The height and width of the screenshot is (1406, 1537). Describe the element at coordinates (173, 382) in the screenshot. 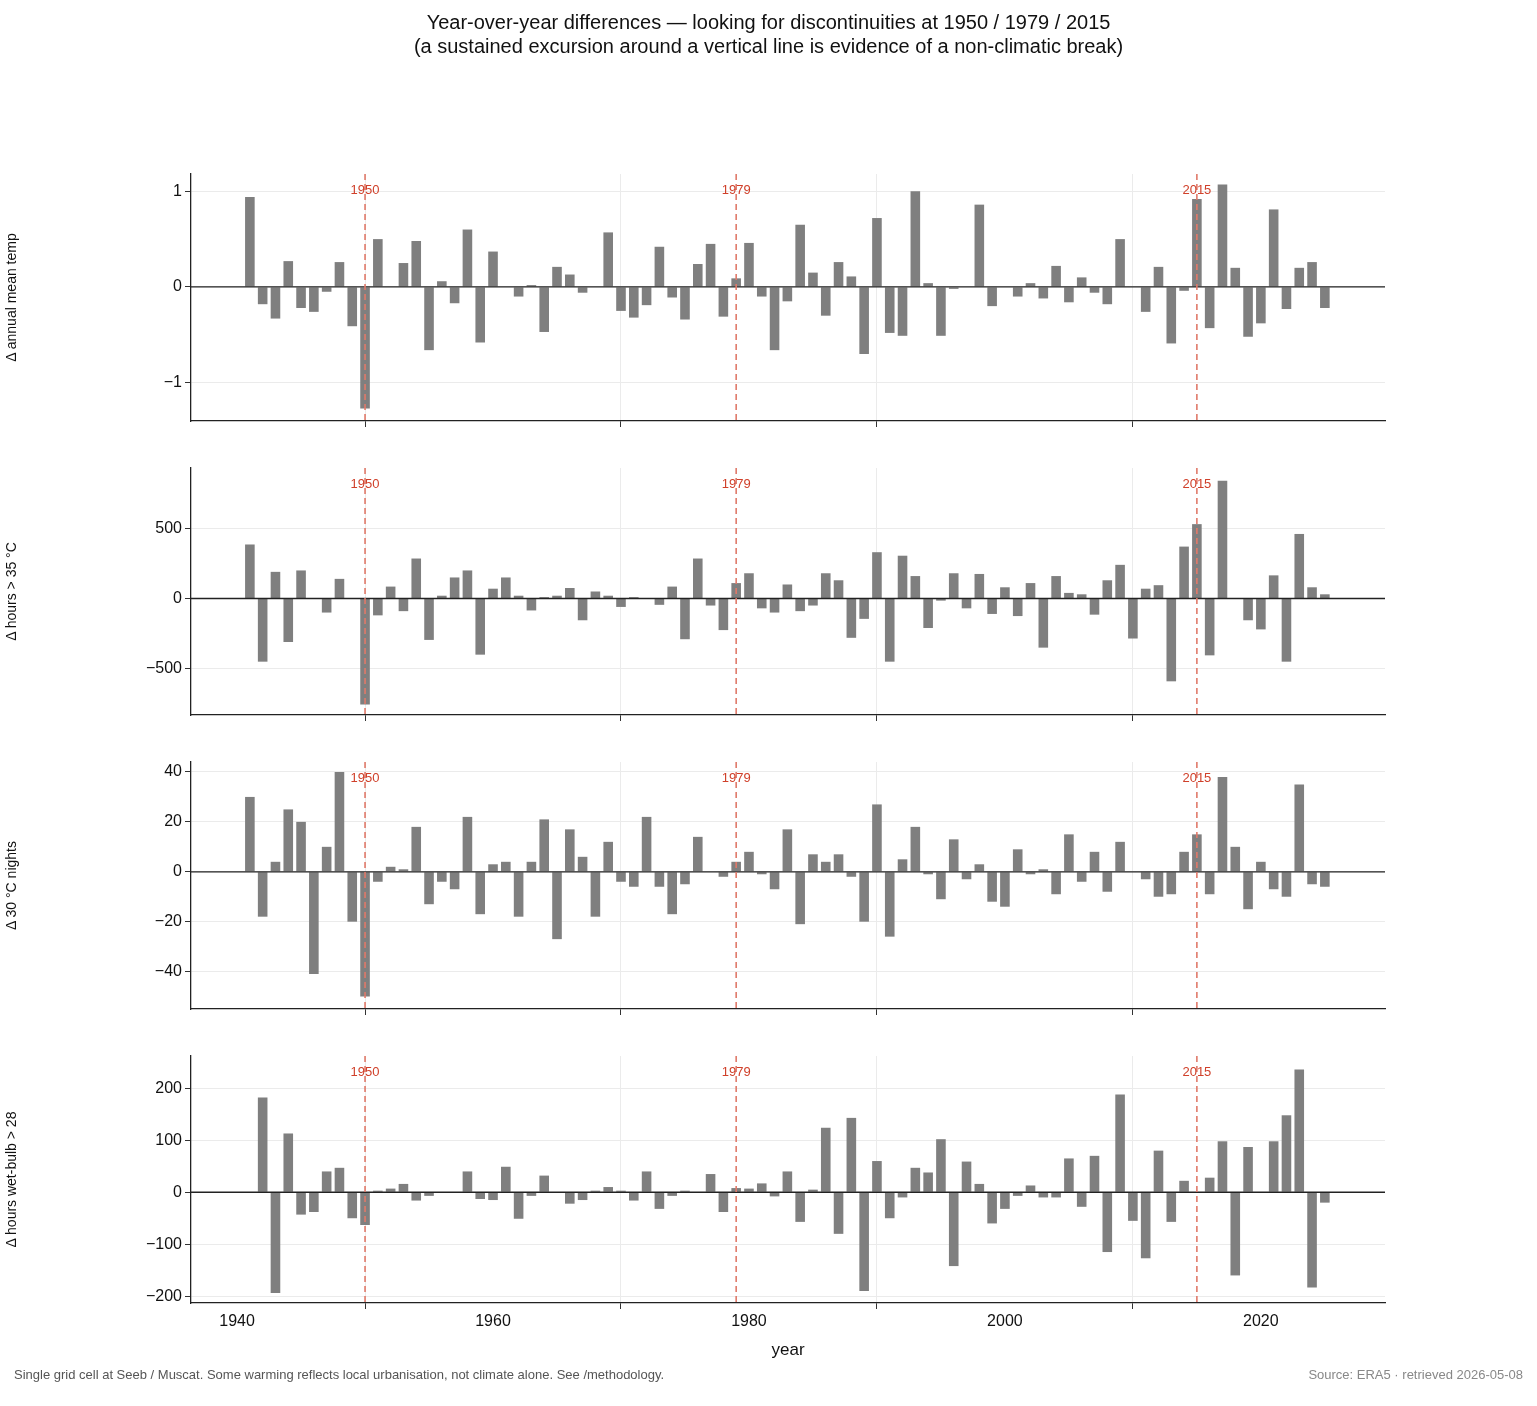

I see `y-tick-label: −1` at that location.